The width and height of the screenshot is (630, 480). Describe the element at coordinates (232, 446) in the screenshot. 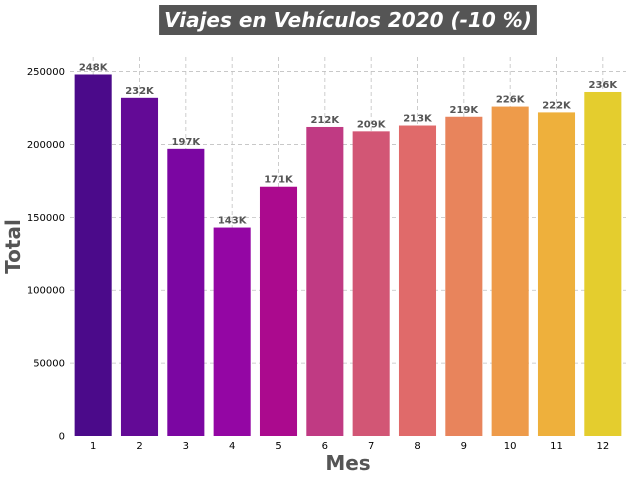

I see `x-tick-label: 4` at that location.